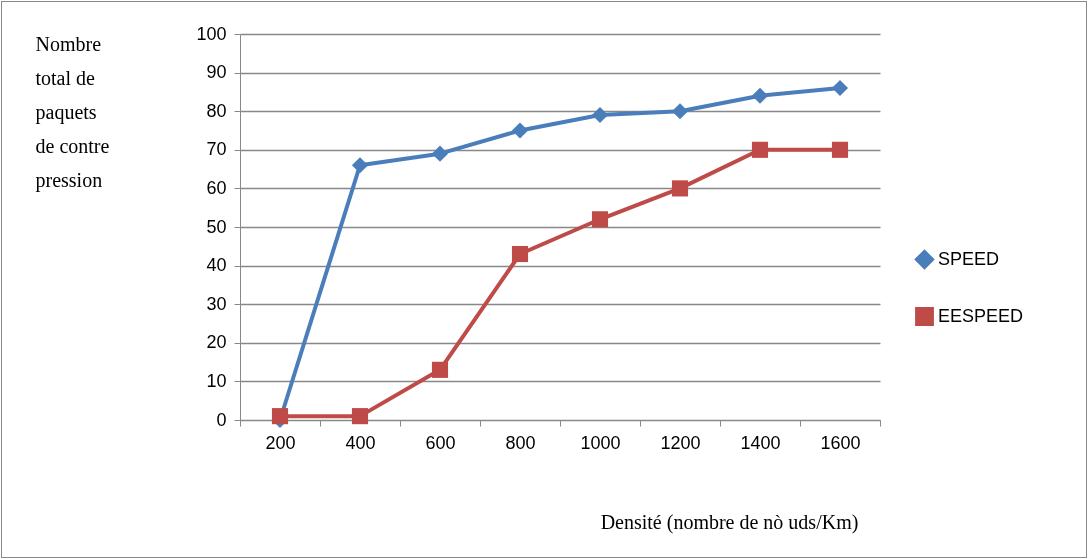  What do you see at coordinates (280, 442) in the screenshot?
I see `x-tick-label: 200` at bounding box center [280, 442].